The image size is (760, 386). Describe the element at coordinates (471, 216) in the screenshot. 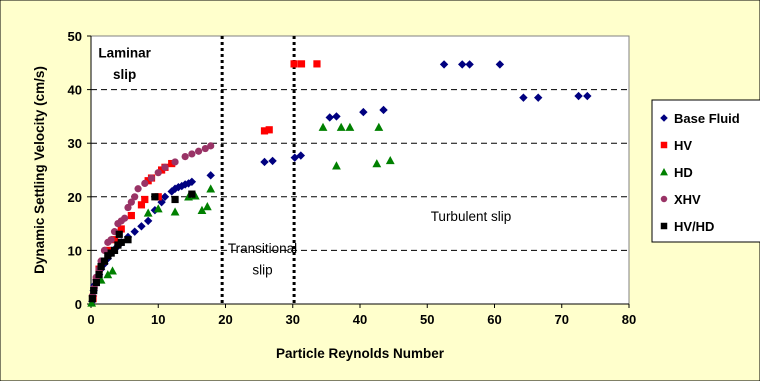

I see `annotation-label: Turbulent slip` at that location.